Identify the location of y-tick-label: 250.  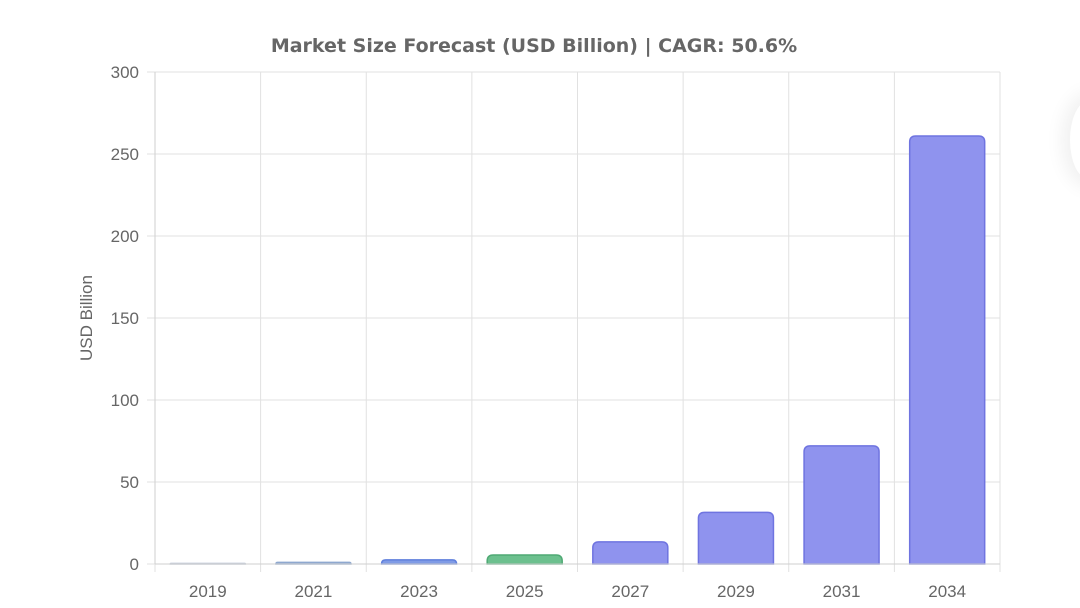
(125, 154).